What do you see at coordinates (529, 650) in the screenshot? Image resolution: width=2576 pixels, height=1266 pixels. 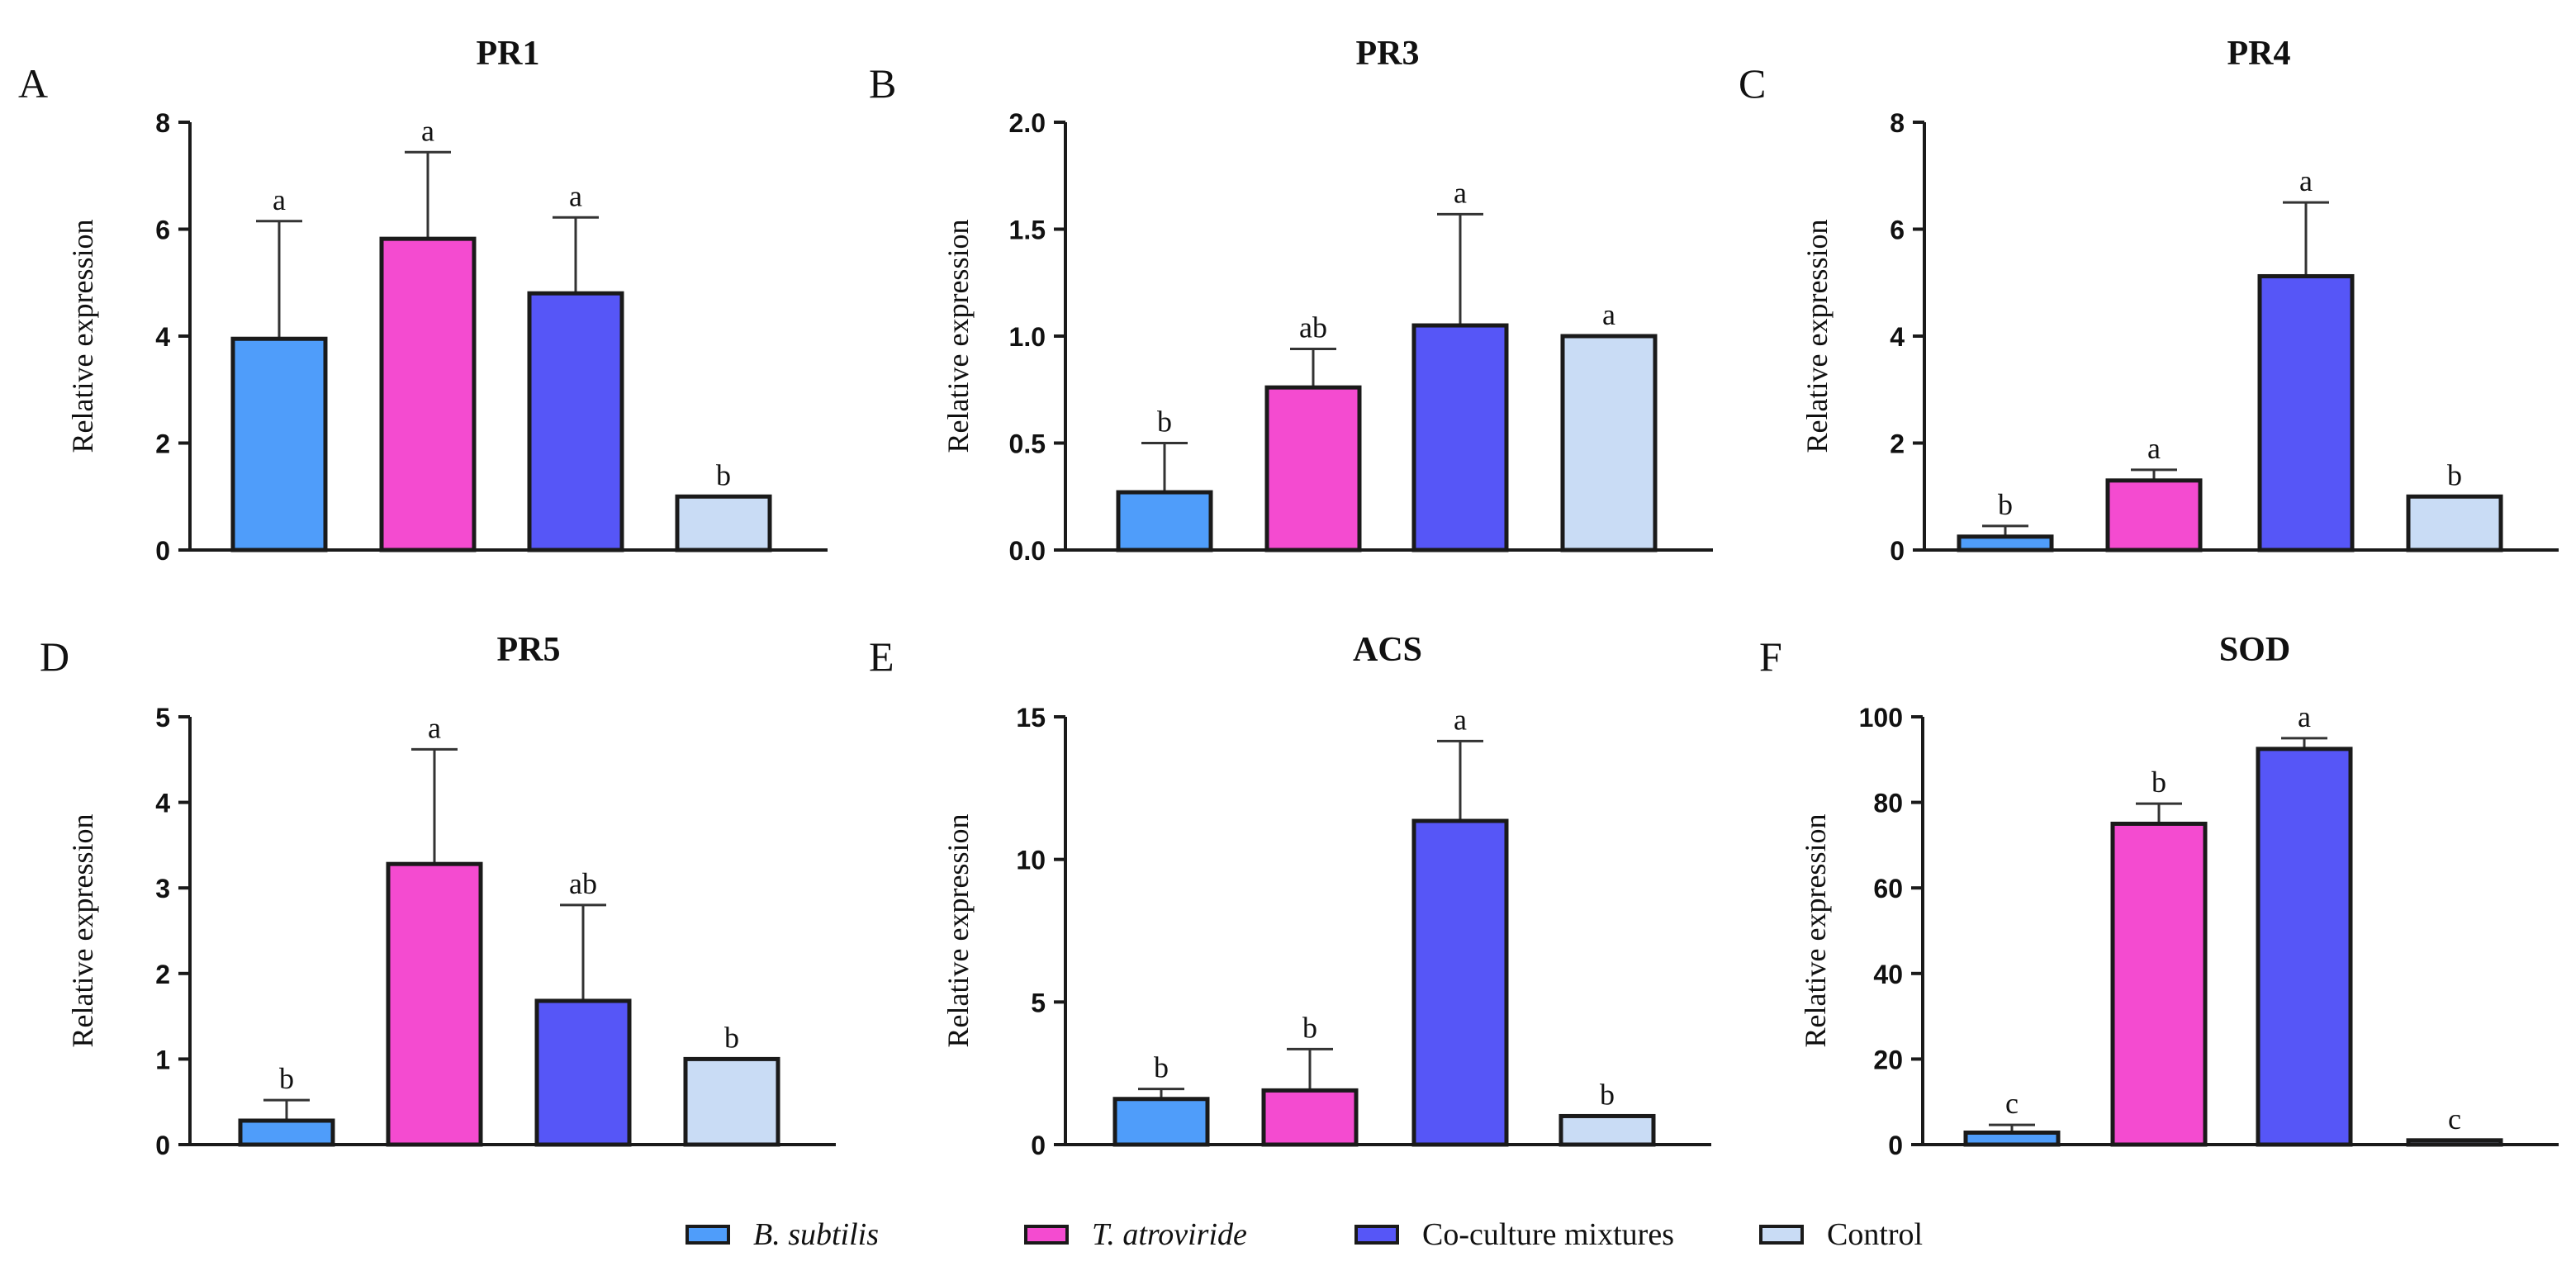 I see `chart-title: PR5` at bounding box center [529, 650].